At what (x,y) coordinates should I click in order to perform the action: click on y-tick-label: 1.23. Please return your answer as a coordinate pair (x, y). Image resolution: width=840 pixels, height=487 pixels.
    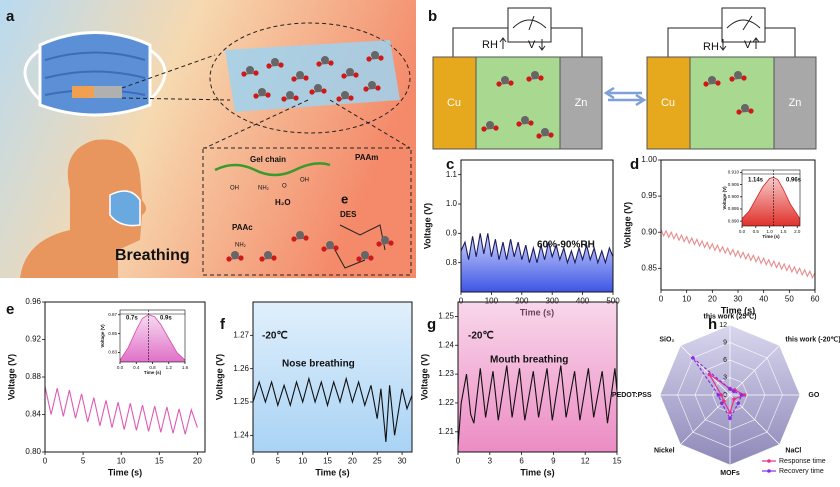
    Looking at the image, I should click on (446, 373).